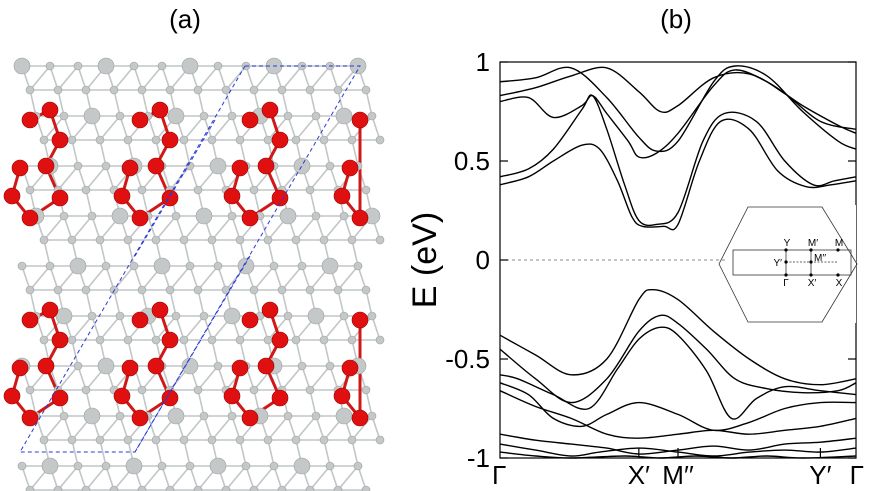  Describe the element at coordinates (185, 19) in the screenshot. I see `panel-label-a: (a)` at that location.